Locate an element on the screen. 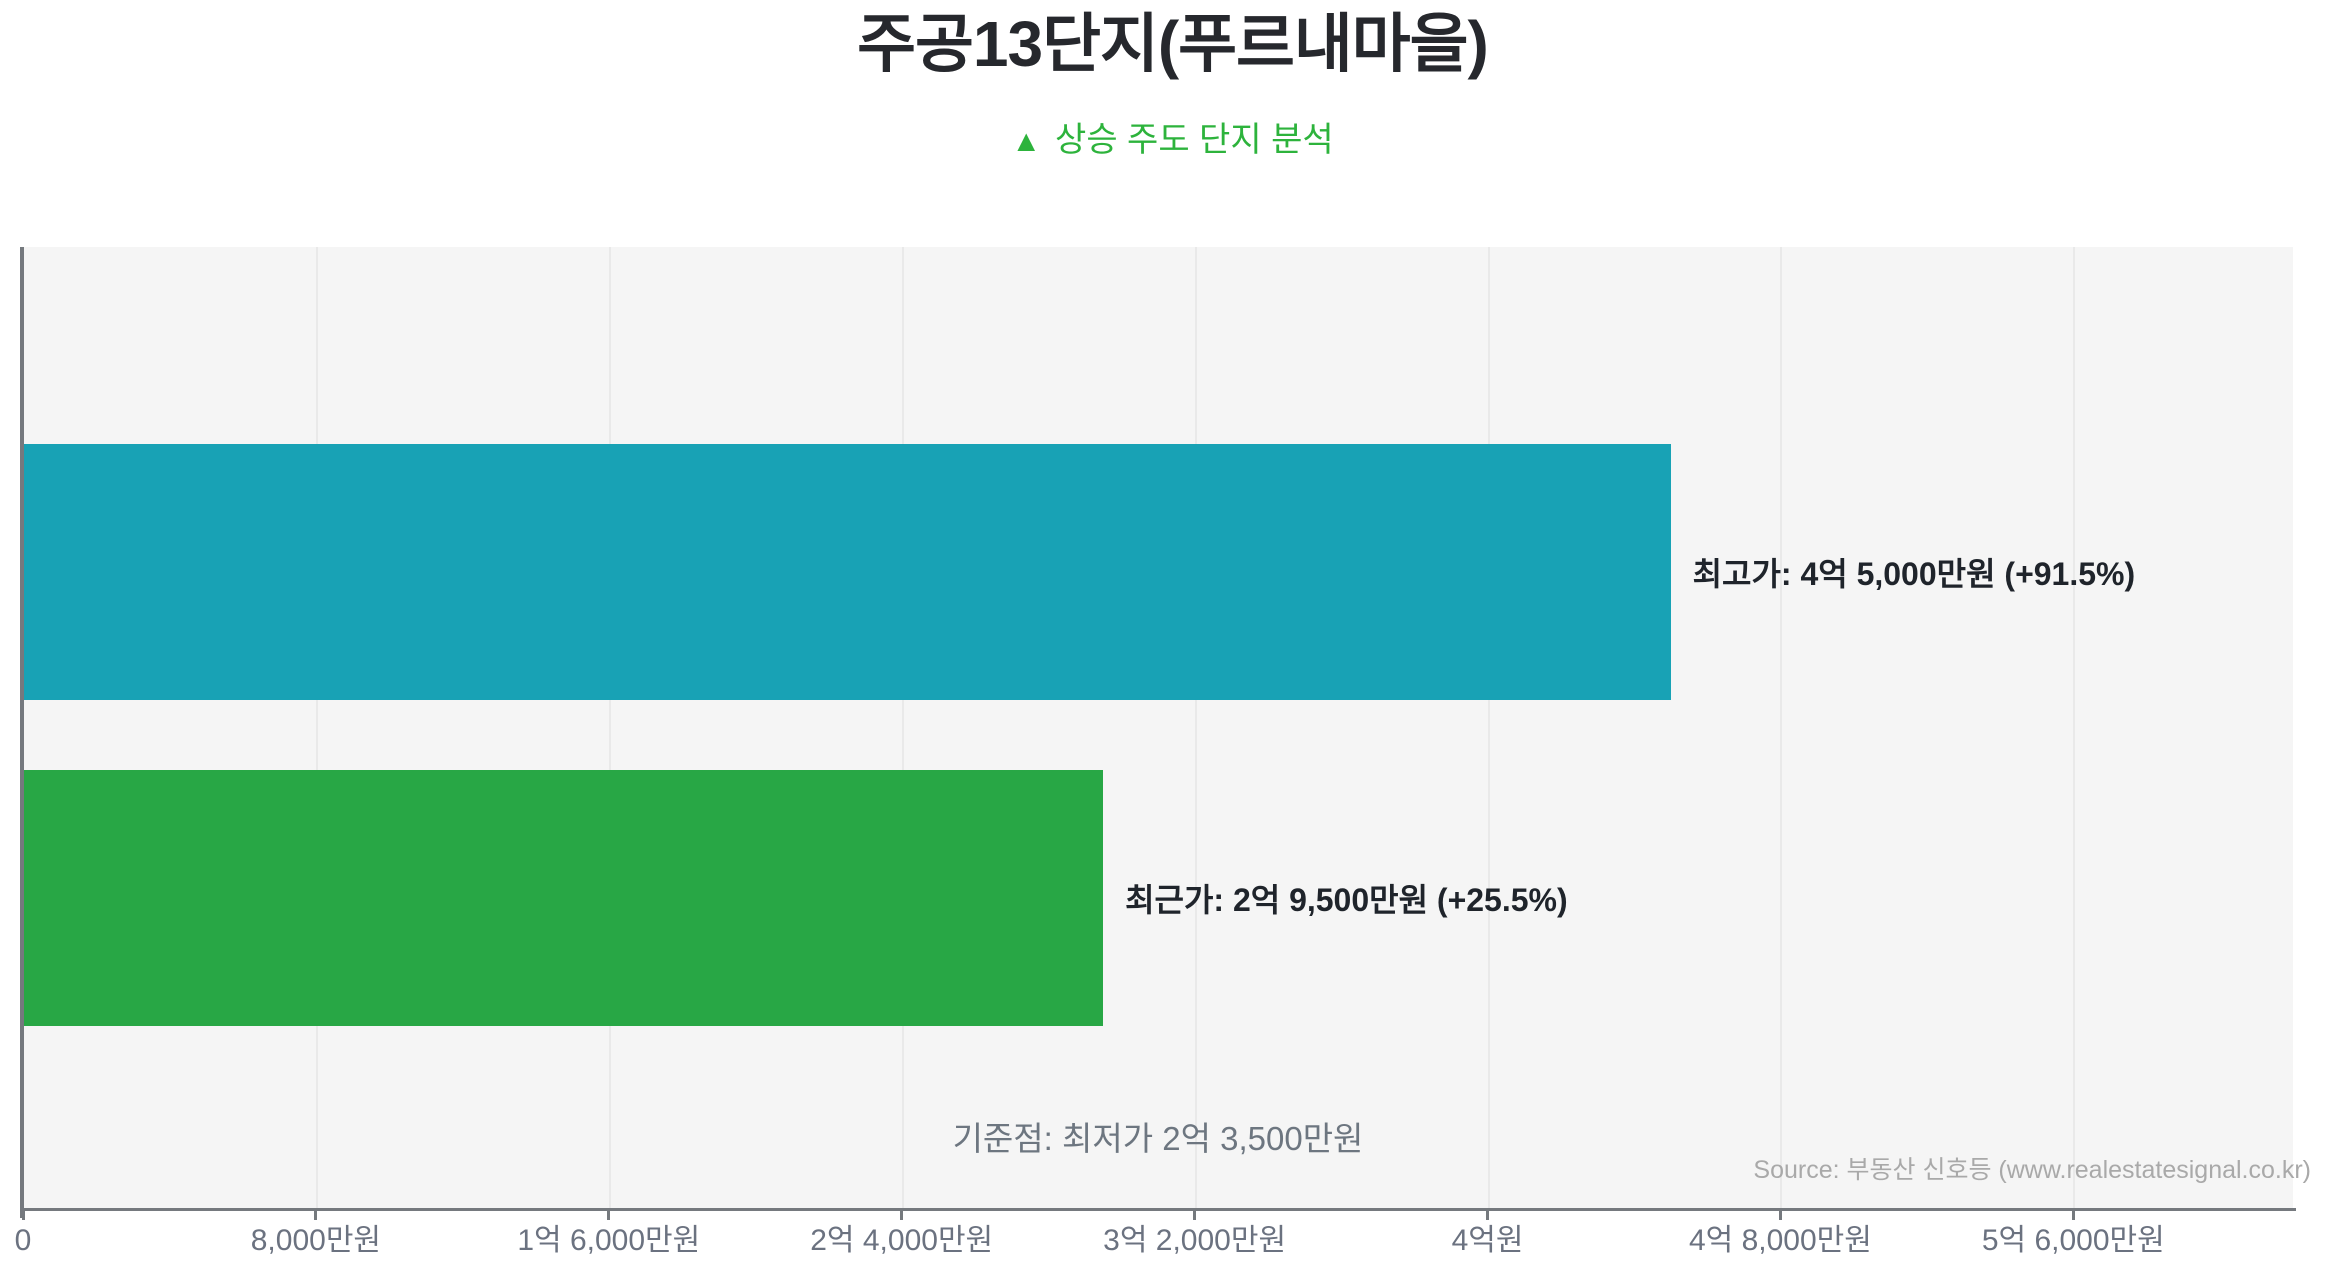 The width and height of the screenshot is (2345, 1269). y-axis-line is located at coordinates (22, 732).